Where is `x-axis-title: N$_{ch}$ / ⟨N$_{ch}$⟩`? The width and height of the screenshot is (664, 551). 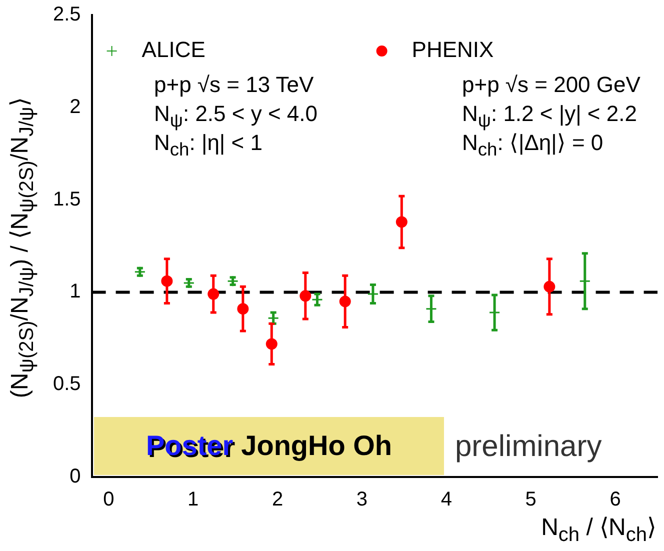
x-axis-title: N$_{ch}$ / ⟨N$_{ch}$⟩ is located at coordinates (598, 530).